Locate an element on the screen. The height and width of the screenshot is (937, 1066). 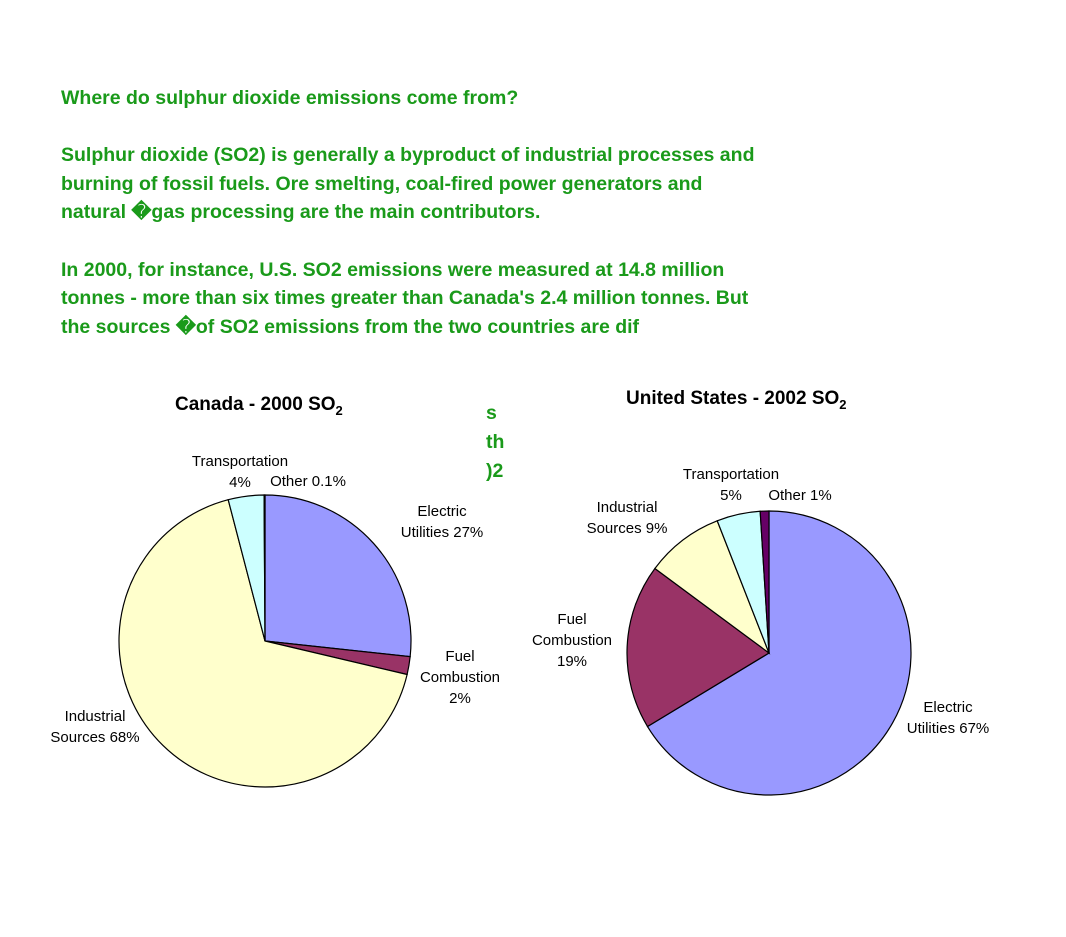
slice-label-other: Other 0.1% is located at coordinates (308, 481).